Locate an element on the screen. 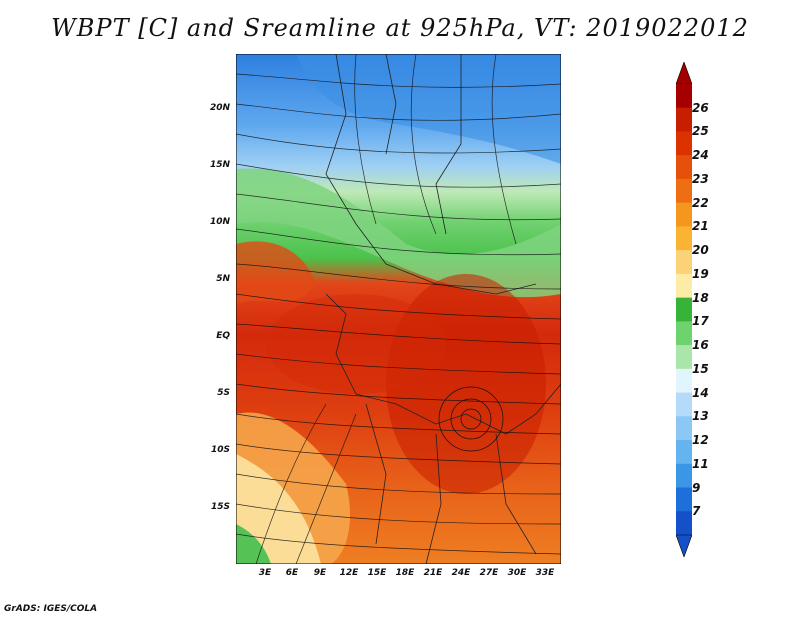 Image resolution: width=800 pixels, height=618 pixels. colorbar-label: 11 is located at coordinates (700, 463).